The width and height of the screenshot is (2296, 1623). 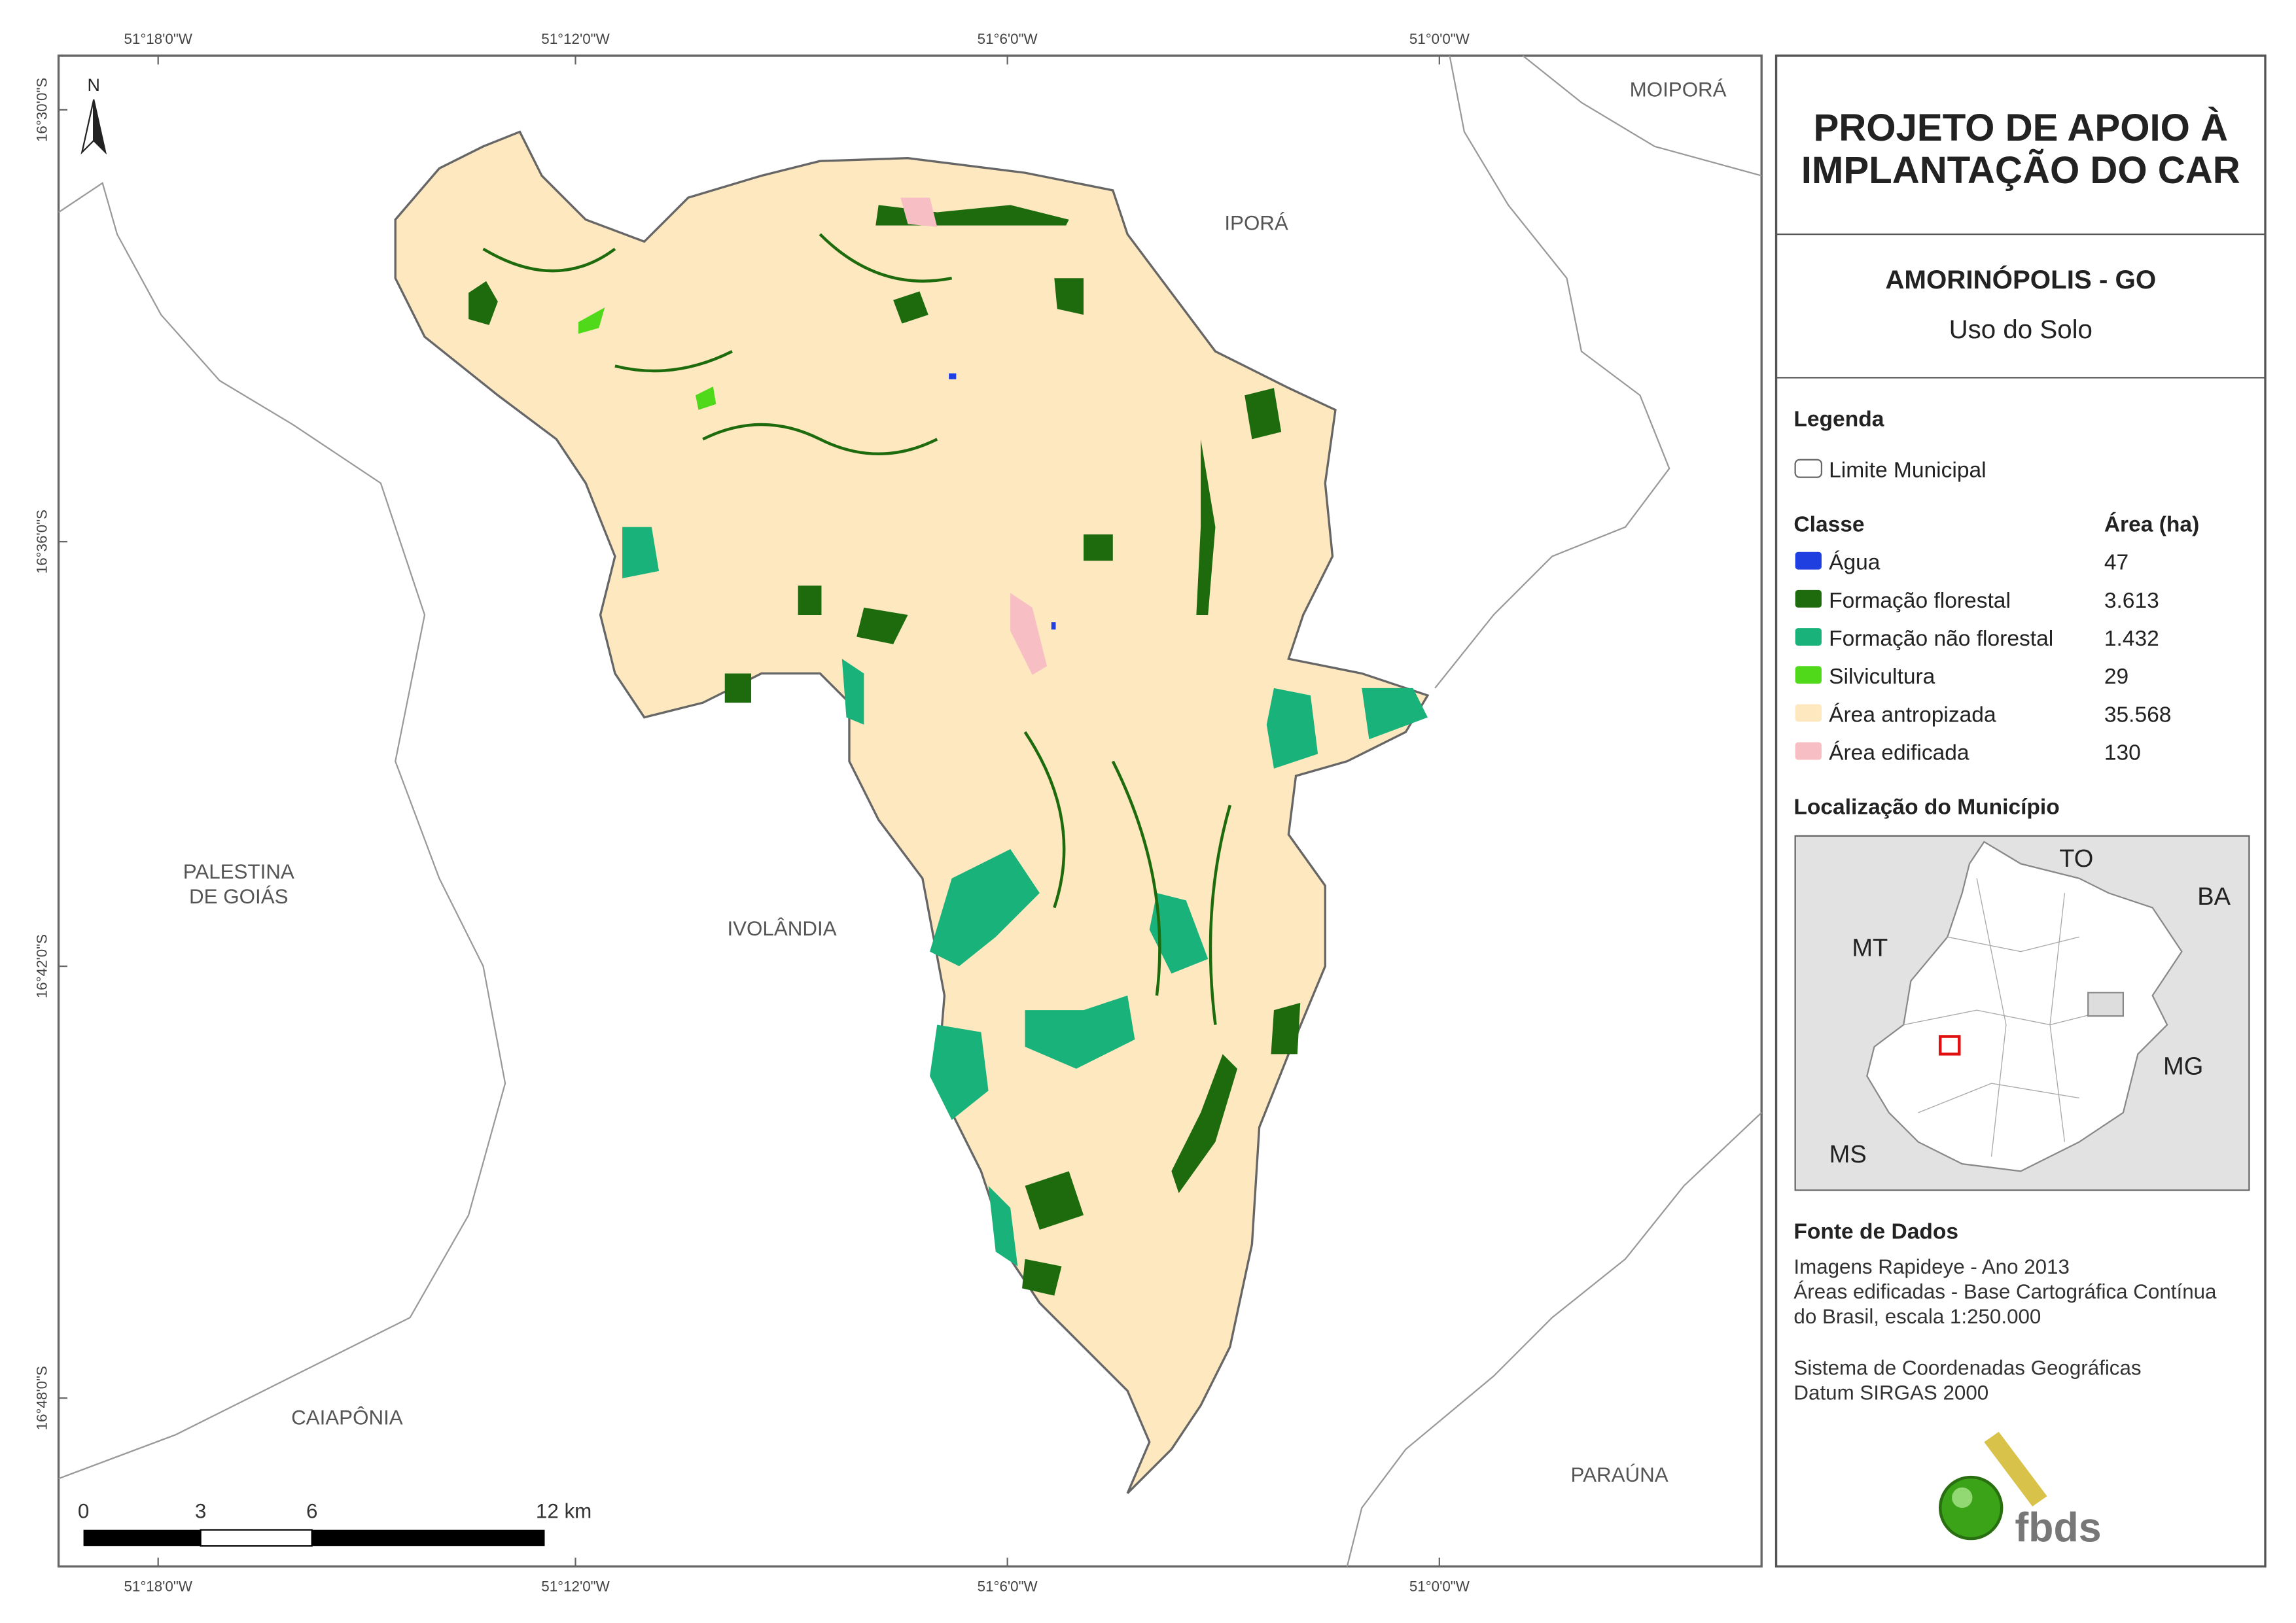 What do you see at coordinates (1941, 639) in the screenshot?
I see `class-name: Formação não florestal` at bounding box center [1941, 639].